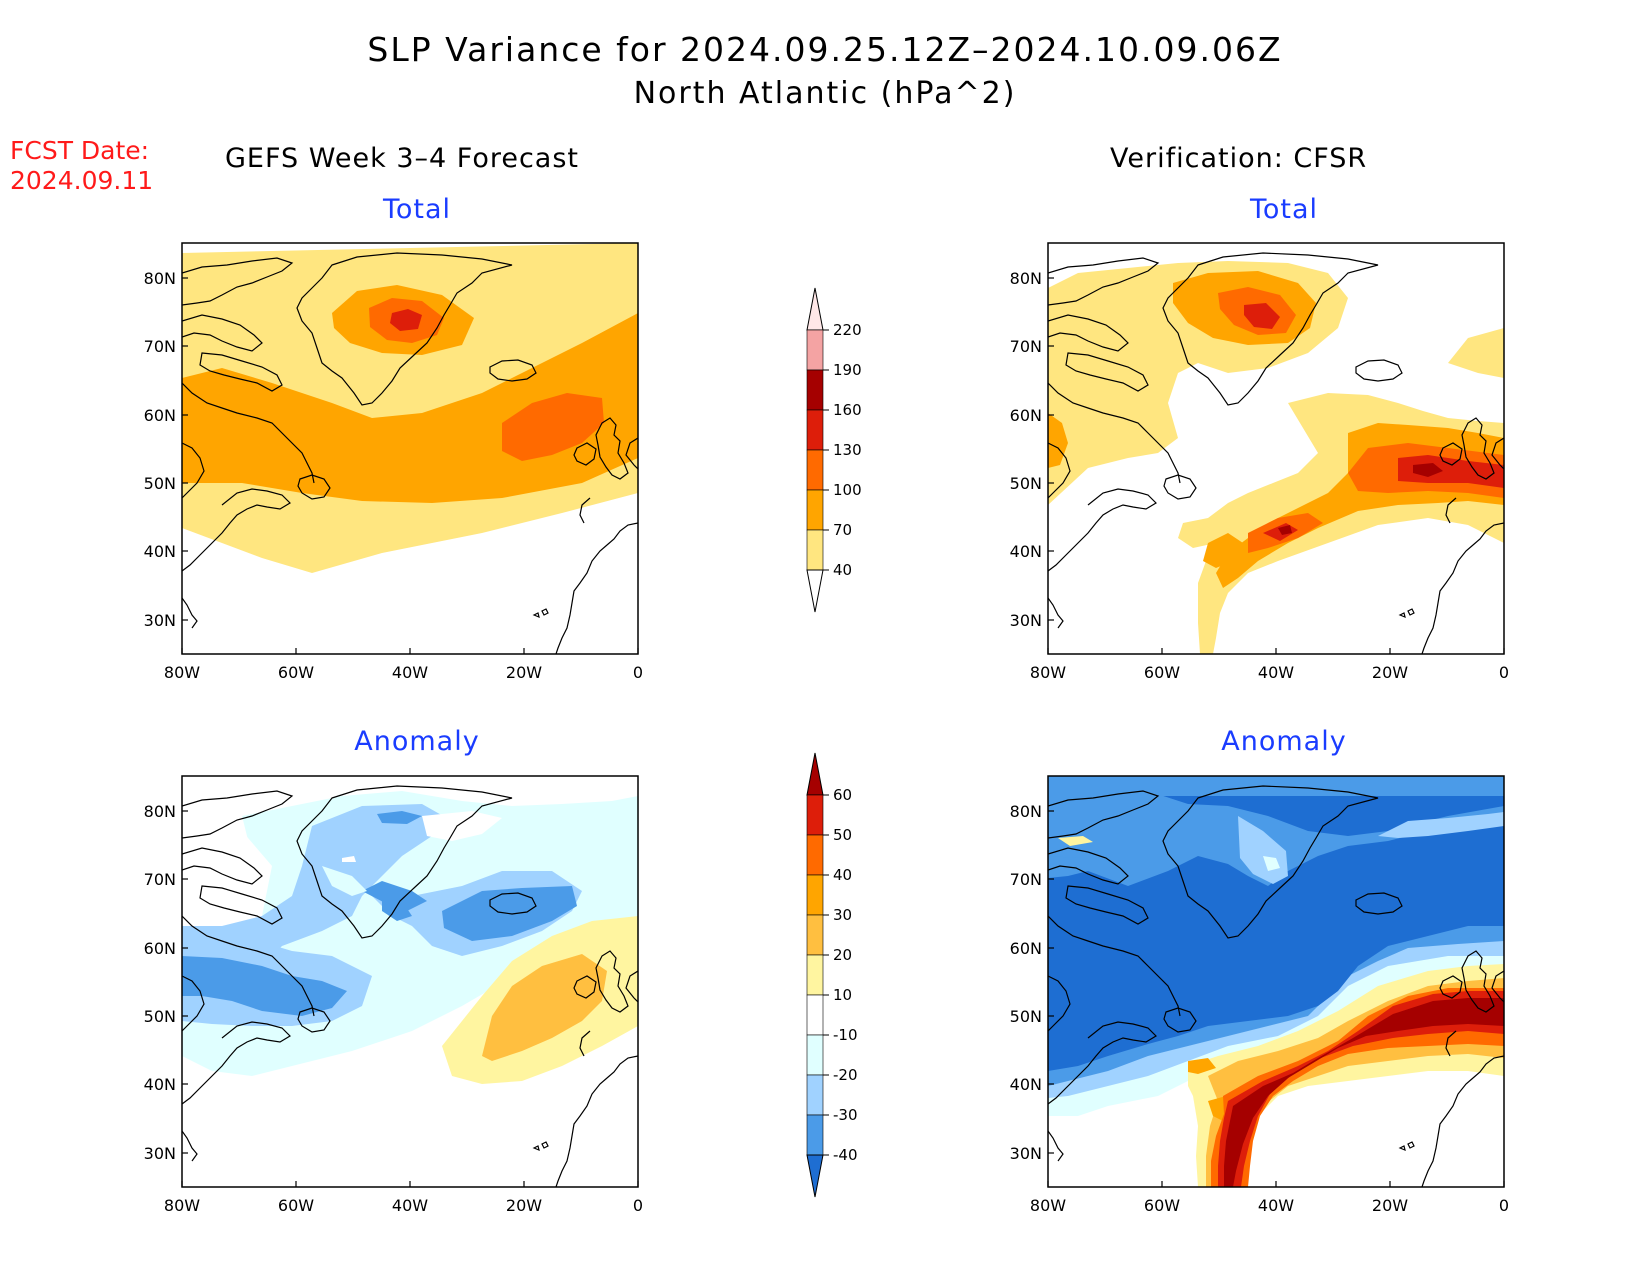  What do you see at coordinates (842, 955) in the screenshot?
I see `colorbar-label: 20` at bounding box center [842, 955].